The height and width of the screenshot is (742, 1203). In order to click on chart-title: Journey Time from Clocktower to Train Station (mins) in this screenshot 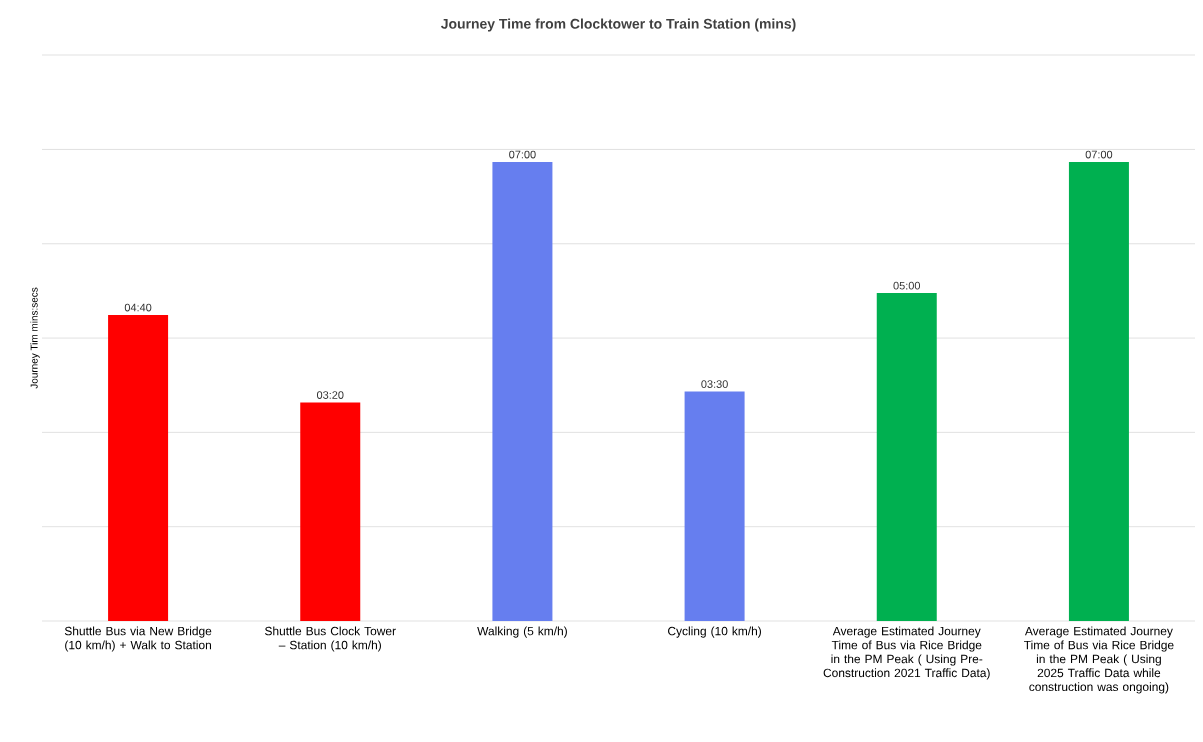, I will do `click(618, 25)`.